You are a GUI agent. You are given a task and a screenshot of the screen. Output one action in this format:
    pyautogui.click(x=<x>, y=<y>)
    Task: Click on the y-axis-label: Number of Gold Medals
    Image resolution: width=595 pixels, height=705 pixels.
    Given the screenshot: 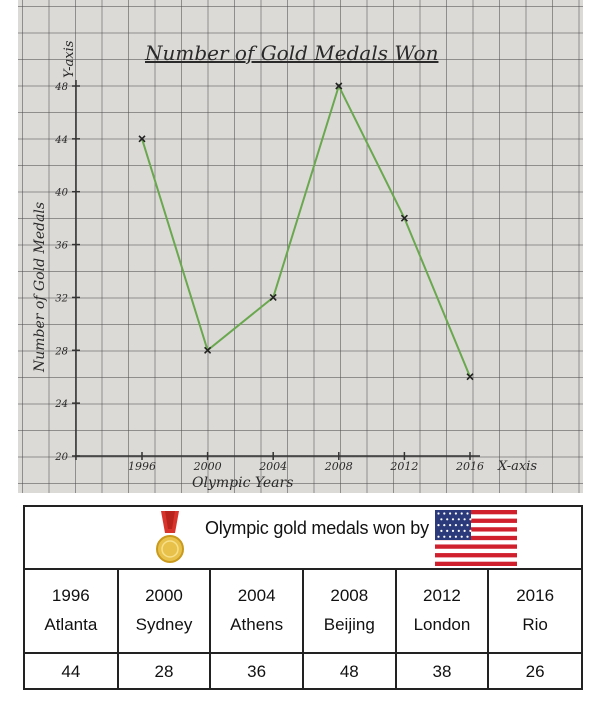 What is the action you would take?
    pyautogui.click(x=40, y=287)
    